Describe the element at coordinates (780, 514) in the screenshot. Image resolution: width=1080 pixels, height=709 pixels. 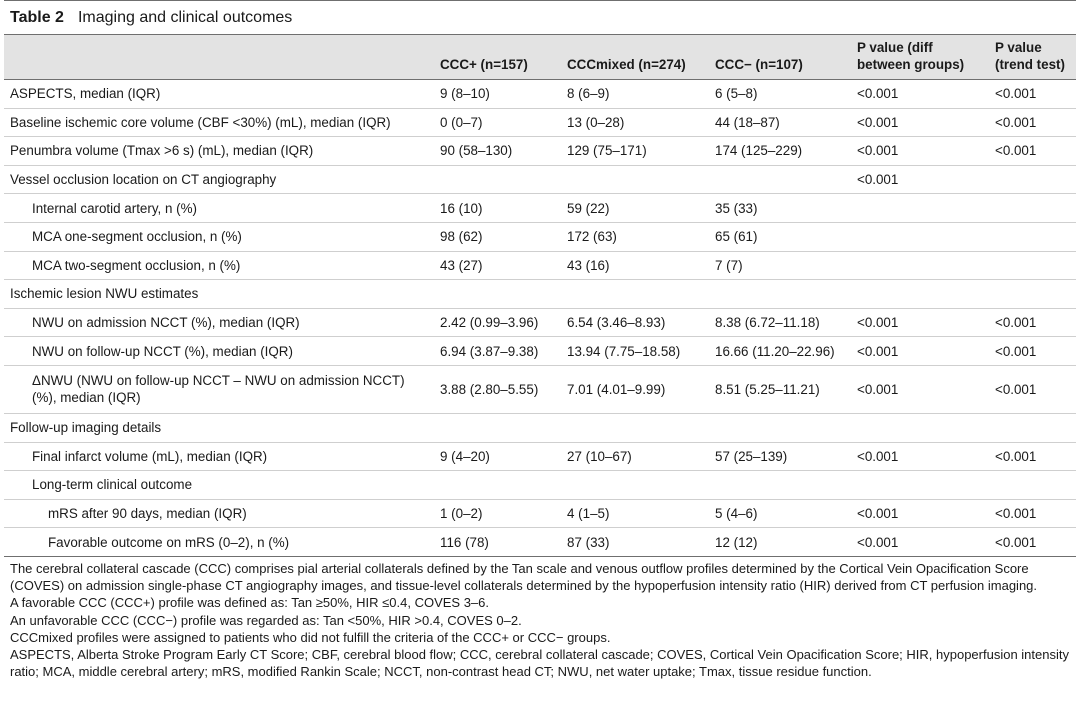
I see `cell-ccc-negative: 5 (4–6)` at that location.